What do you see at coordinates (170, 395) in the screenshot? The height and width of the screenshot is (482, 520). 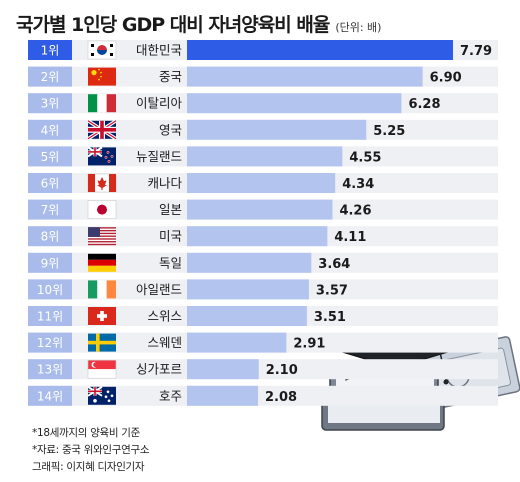 I see `category-label: 호주` at bounding box center [170, 395].